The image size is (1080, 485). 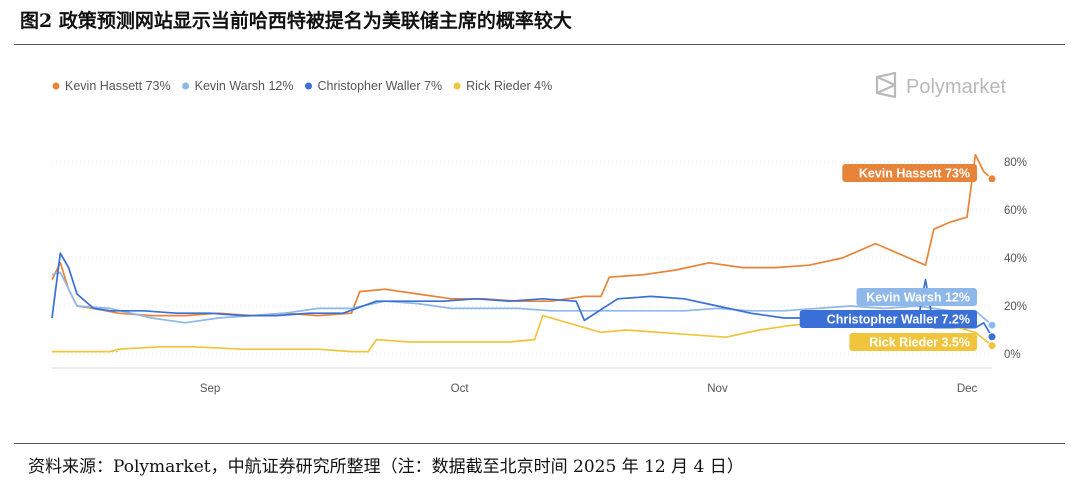 I want to click on series-line-kevin-warsh, so click(x=522, y=298).